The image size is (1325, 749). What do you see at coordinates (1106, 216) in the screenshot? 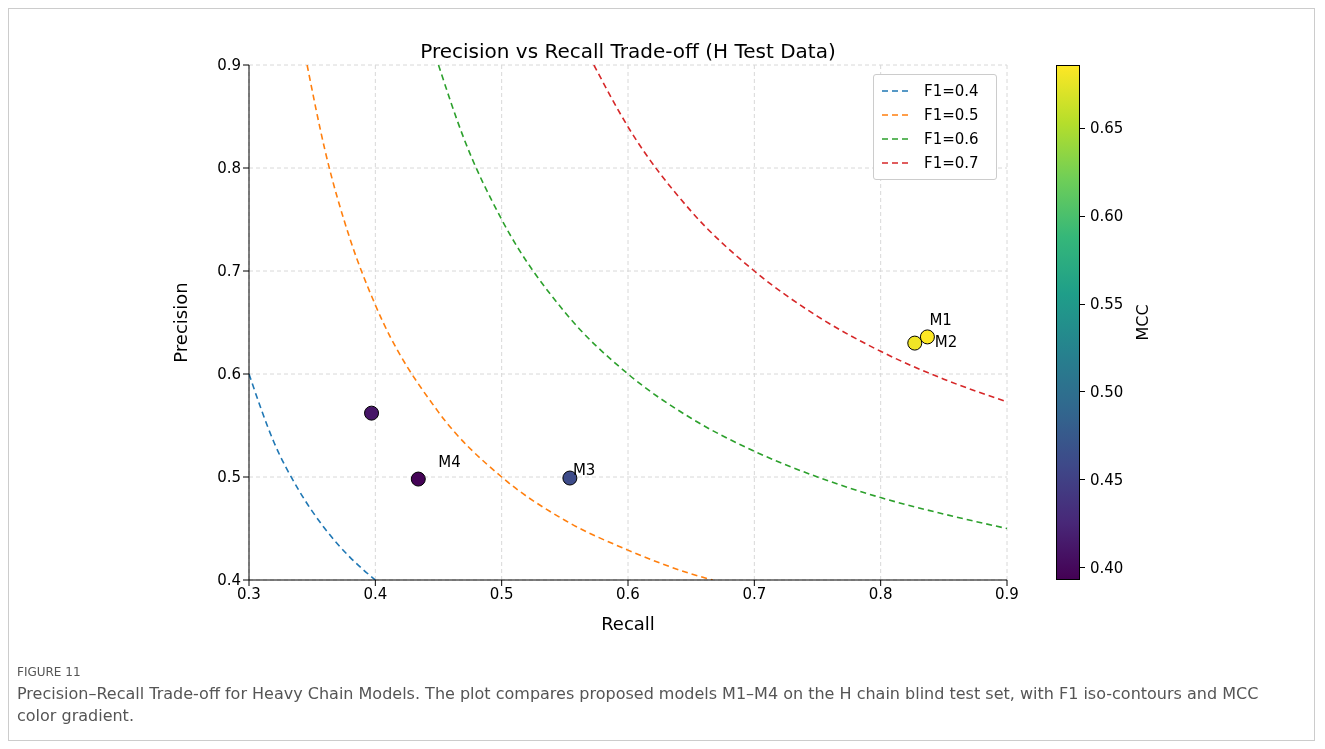
I see `color-bar-label: 0.60` at bounding box center [1106, 216].